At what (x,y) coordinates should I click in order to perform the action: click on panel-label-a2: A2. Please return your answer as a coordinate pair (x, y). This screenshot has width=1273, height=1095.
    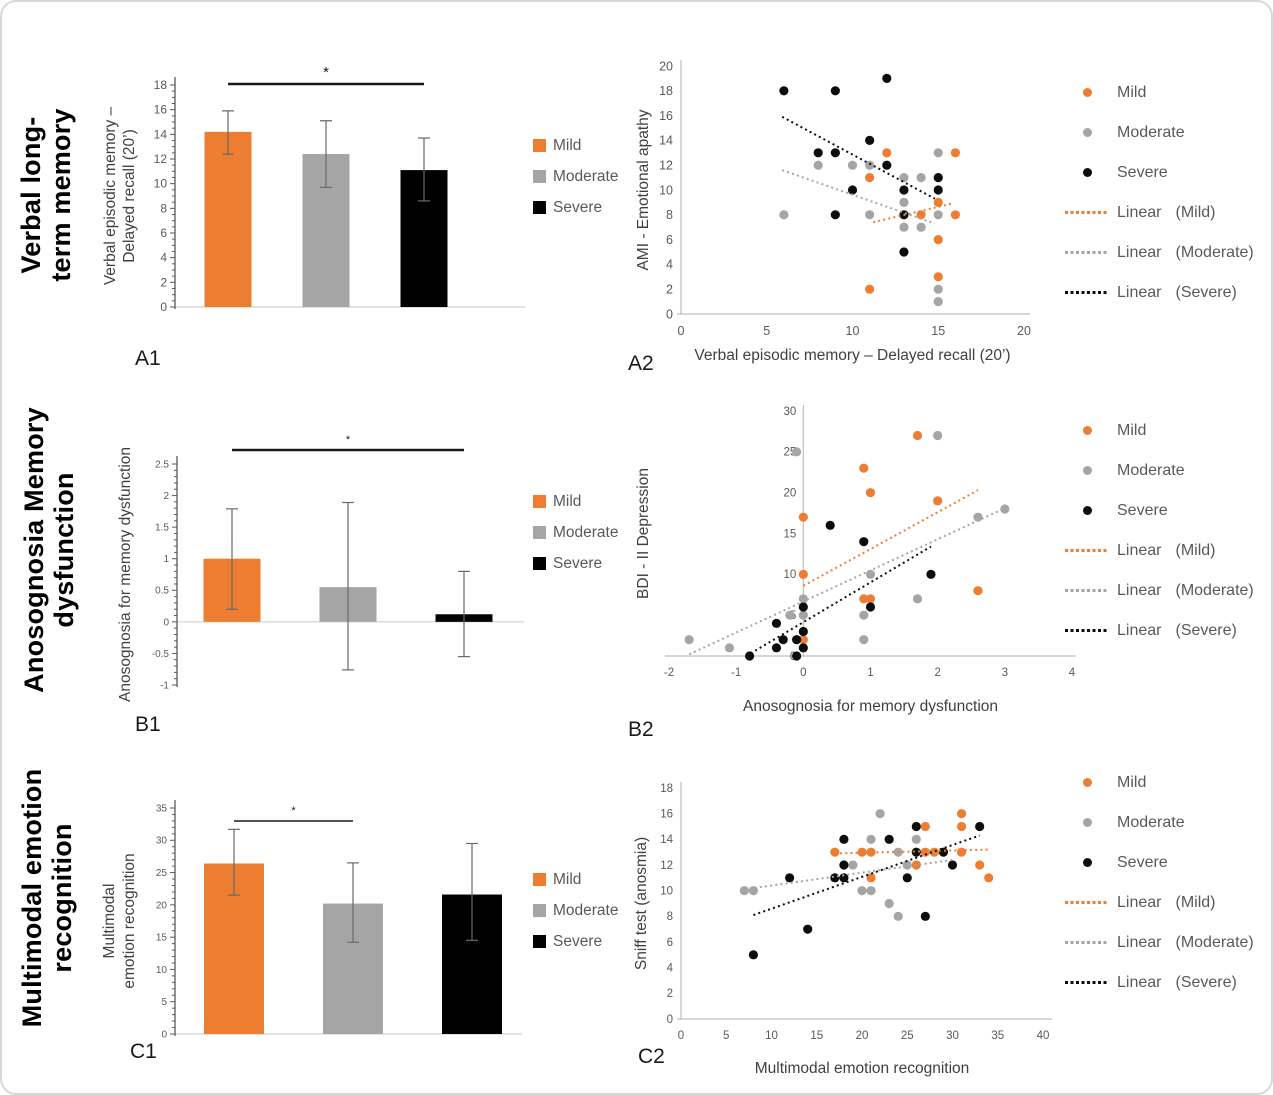
    Looking at the image, I should click on (641, 363).